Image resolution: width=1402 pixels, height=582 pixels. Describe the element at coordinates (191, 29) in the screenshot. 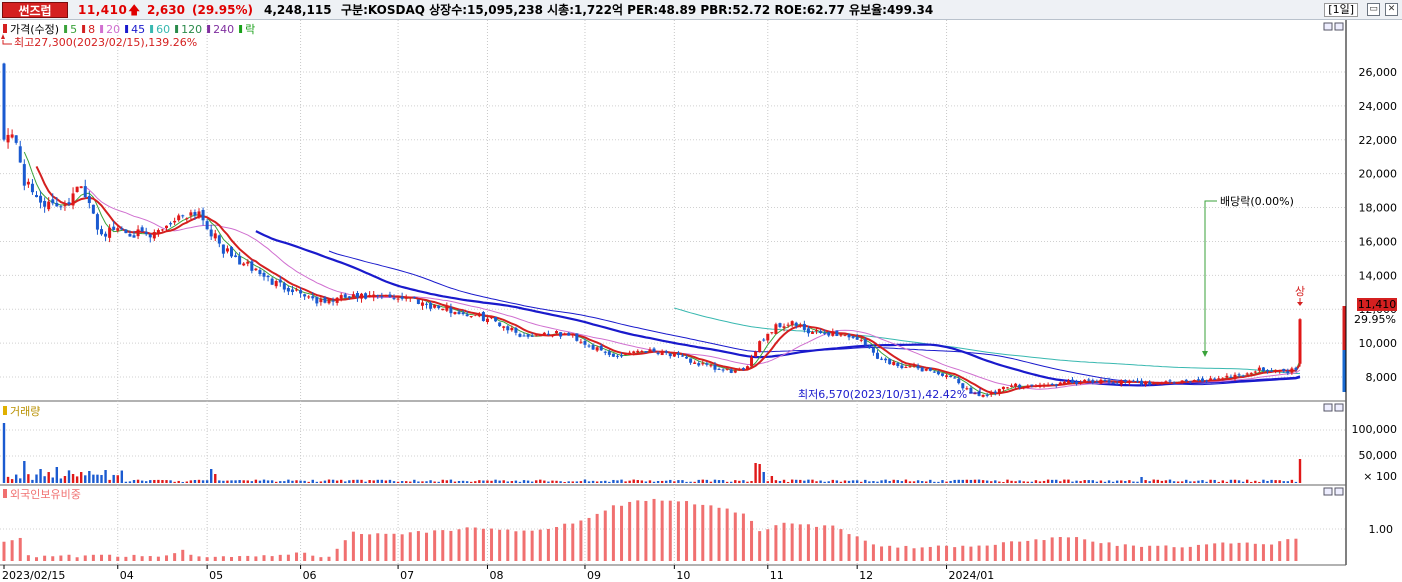

I see `legend-label: 120` at that location.